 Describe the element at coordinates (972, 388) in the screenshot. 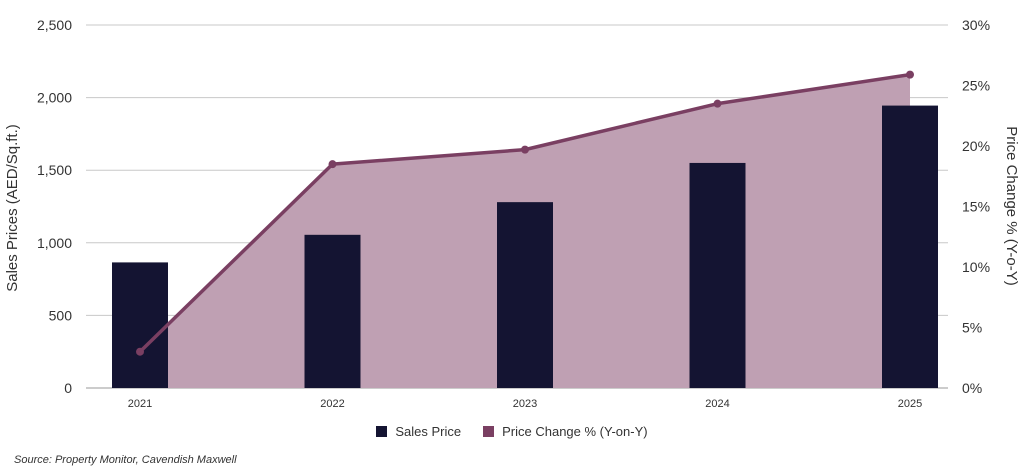

I see `y2-tick-label: 0%` at that location.